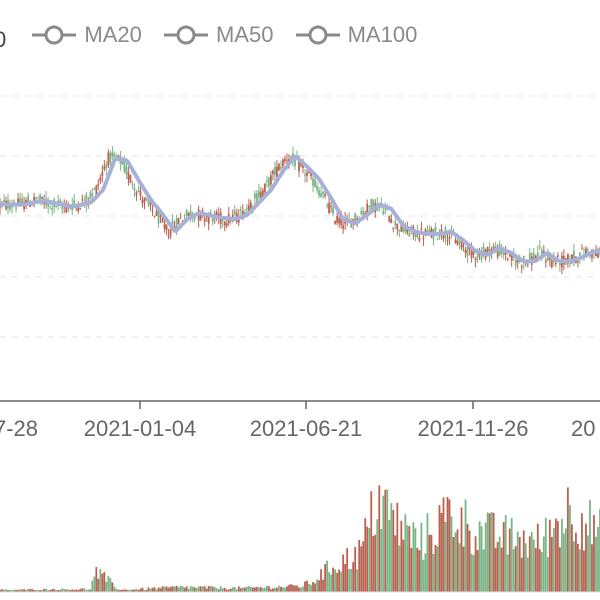  I want to click on legend-label-ma100: MA100, so click(382, 34).